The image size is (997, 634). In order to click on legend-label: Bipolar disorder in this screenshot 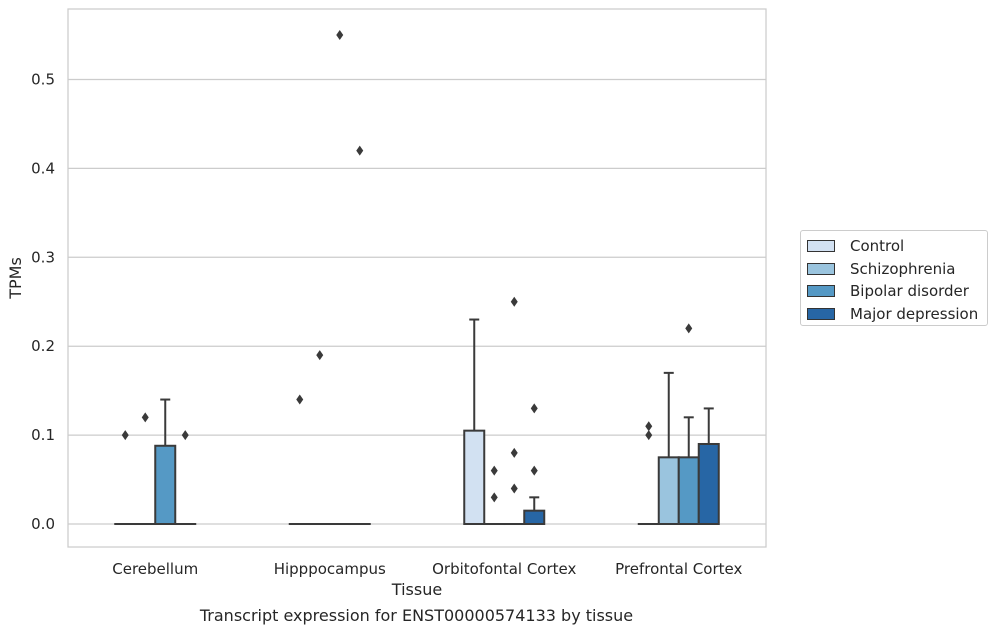, I will do `click(909, 291)`.